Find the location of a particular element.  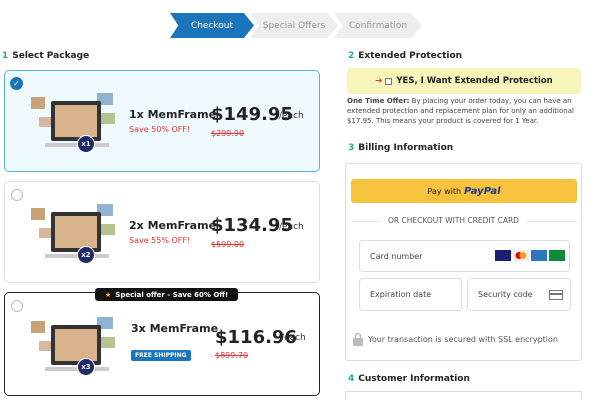

field-label: Security code is located at coordinates (505, 294).